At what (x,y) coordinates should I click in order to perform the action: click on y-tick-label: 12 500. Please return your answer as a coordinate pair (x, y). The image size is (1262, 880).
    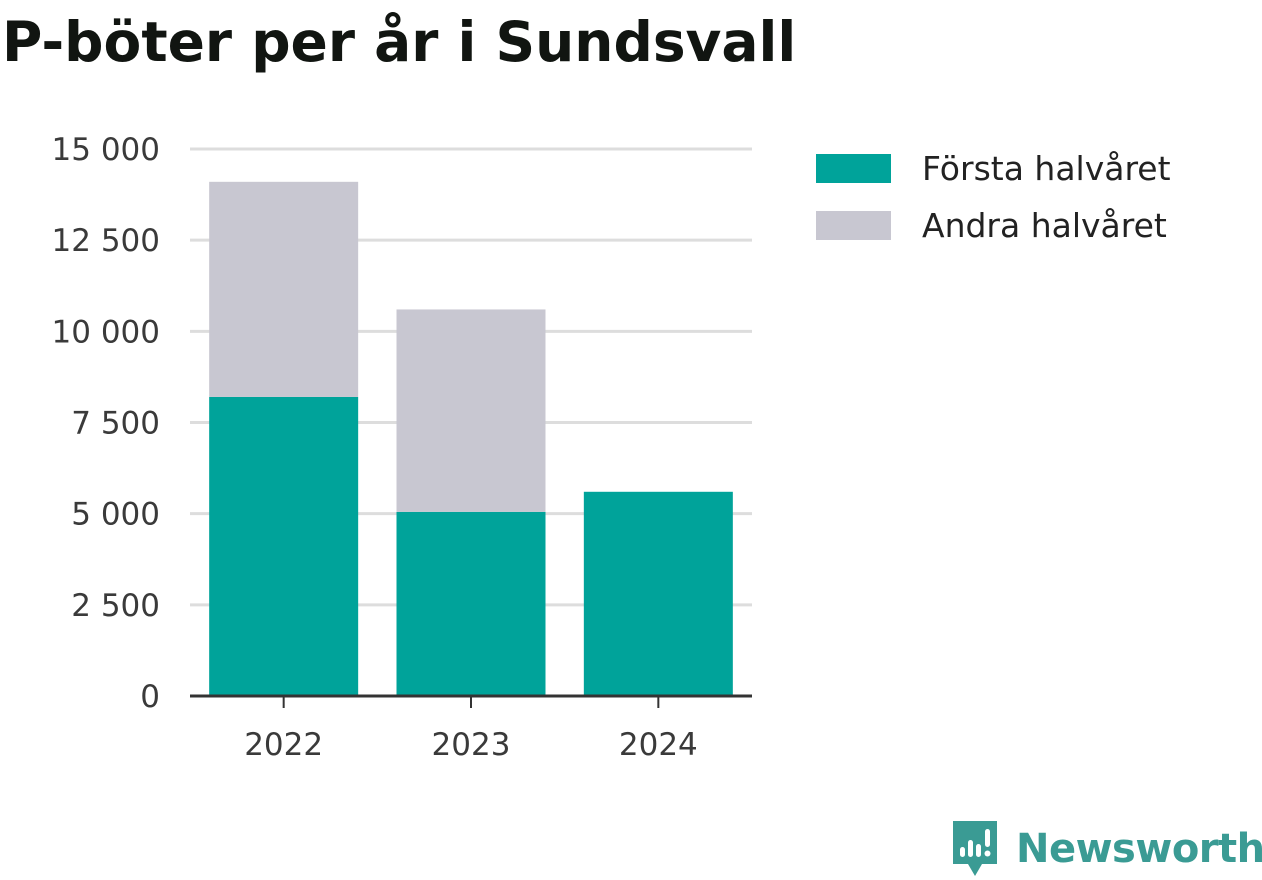
    Looking at the image, I should click on (106, 241).